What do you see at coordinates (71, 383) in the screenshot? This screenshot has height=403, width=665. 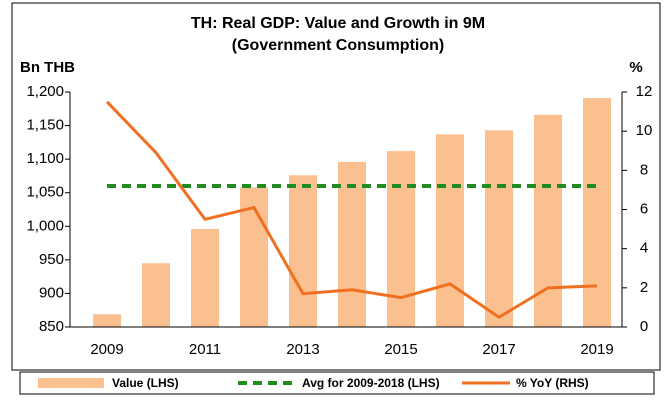 I see `legend-swatch` at bounding box center [71, 383].